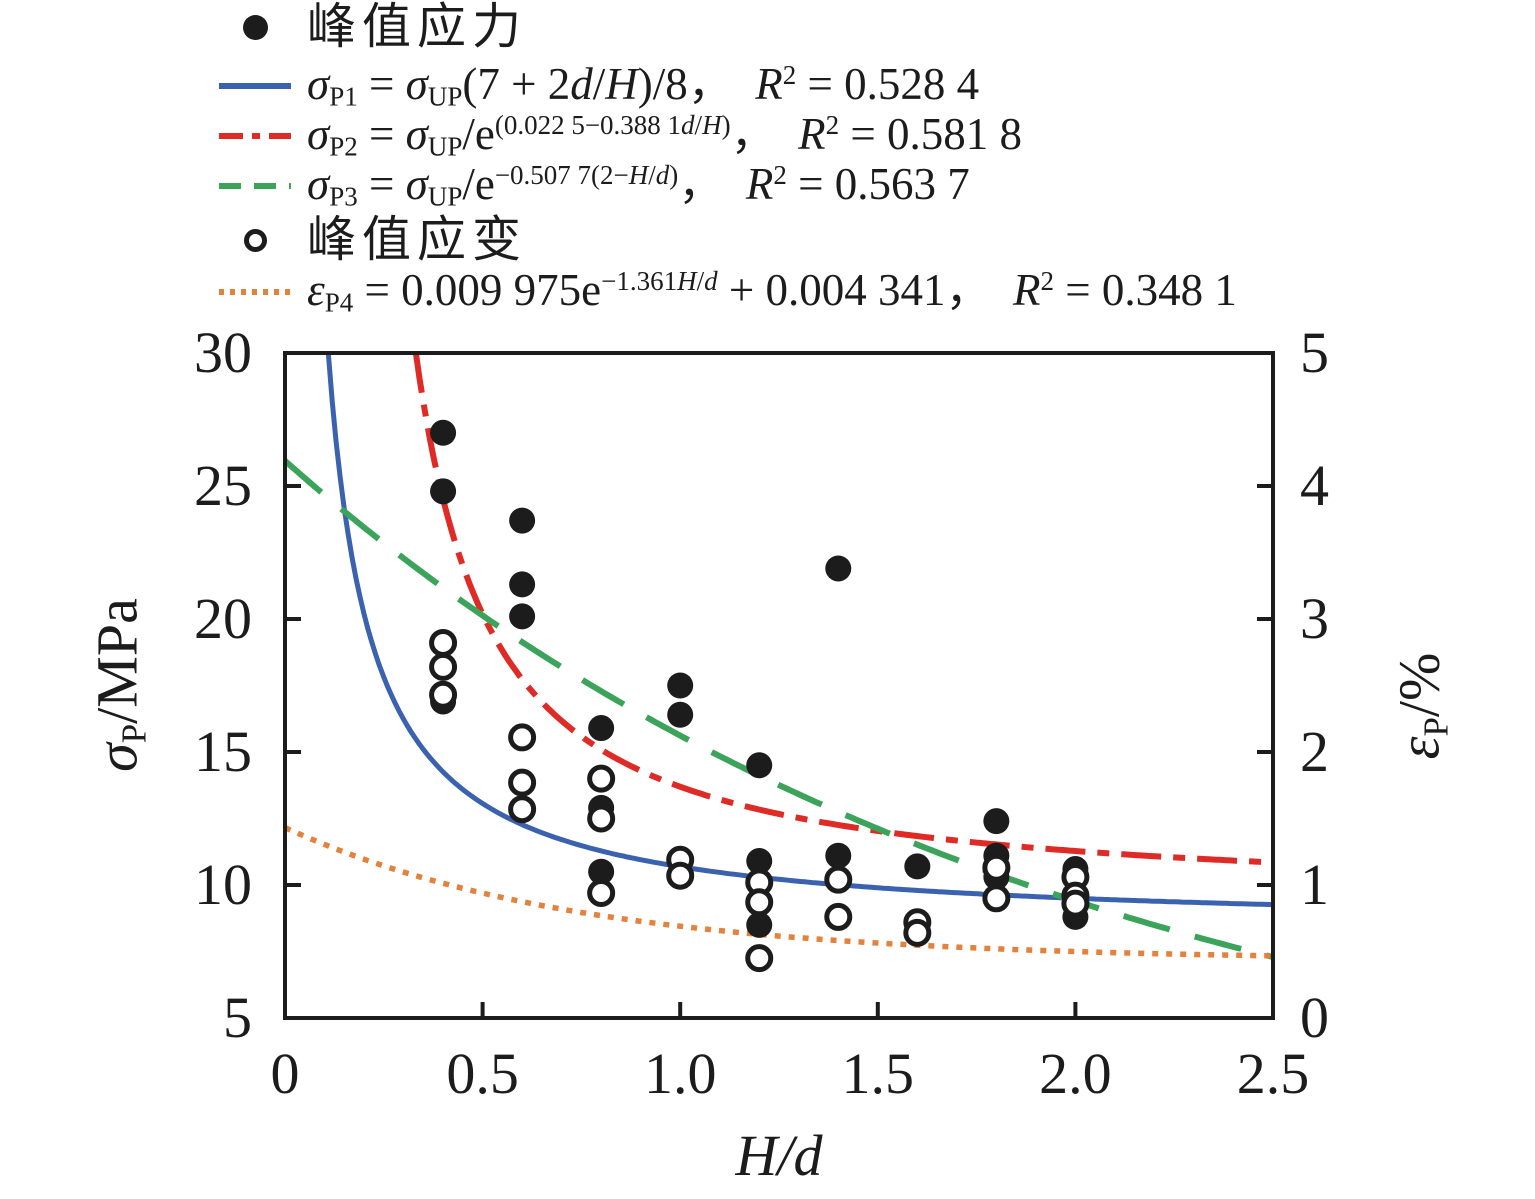 Image resolution: width=1535 pixels, height=1199 pixels. What do you see at coordinates (343, 96) in the screenshot?
I see `text-part: P1` at bounding box center [343, 96].